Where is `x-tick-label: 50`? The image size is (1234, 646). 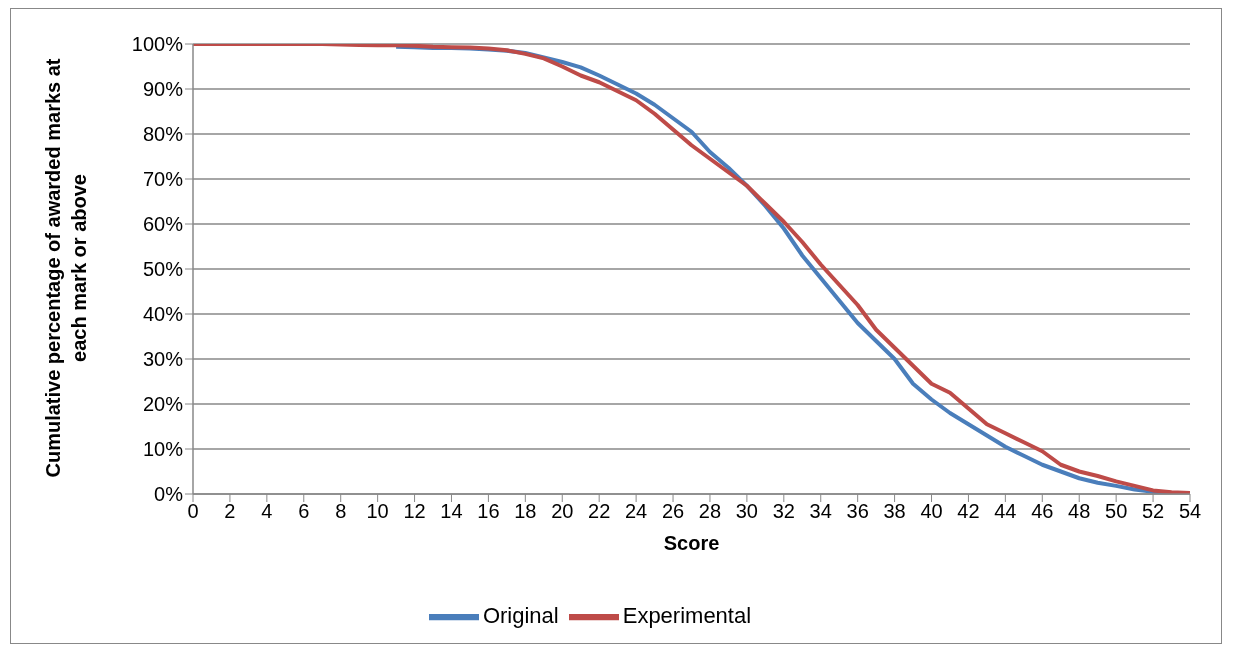
x-tick-label: 50 is located at coordinates (1116, 511).